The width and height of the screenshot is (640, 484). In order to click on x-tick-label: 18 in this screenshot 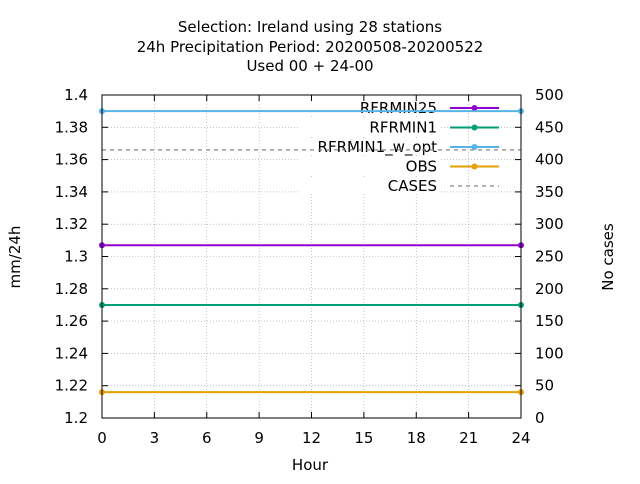, I will do `click(416, 438)`.